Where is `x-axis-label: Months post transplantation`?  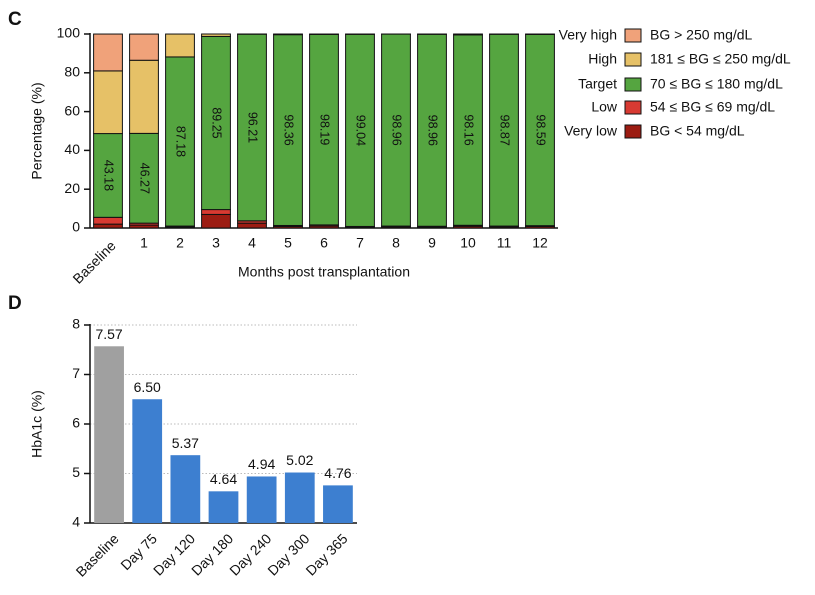
x-axis-label: Months post transplantation is located at coordinates (324, 272).